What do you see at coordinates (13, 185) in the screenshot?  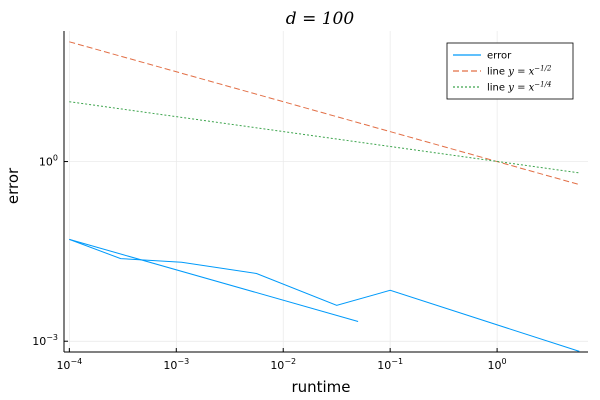 I see `y-axis-label: error` at bounding box center [13, 185].